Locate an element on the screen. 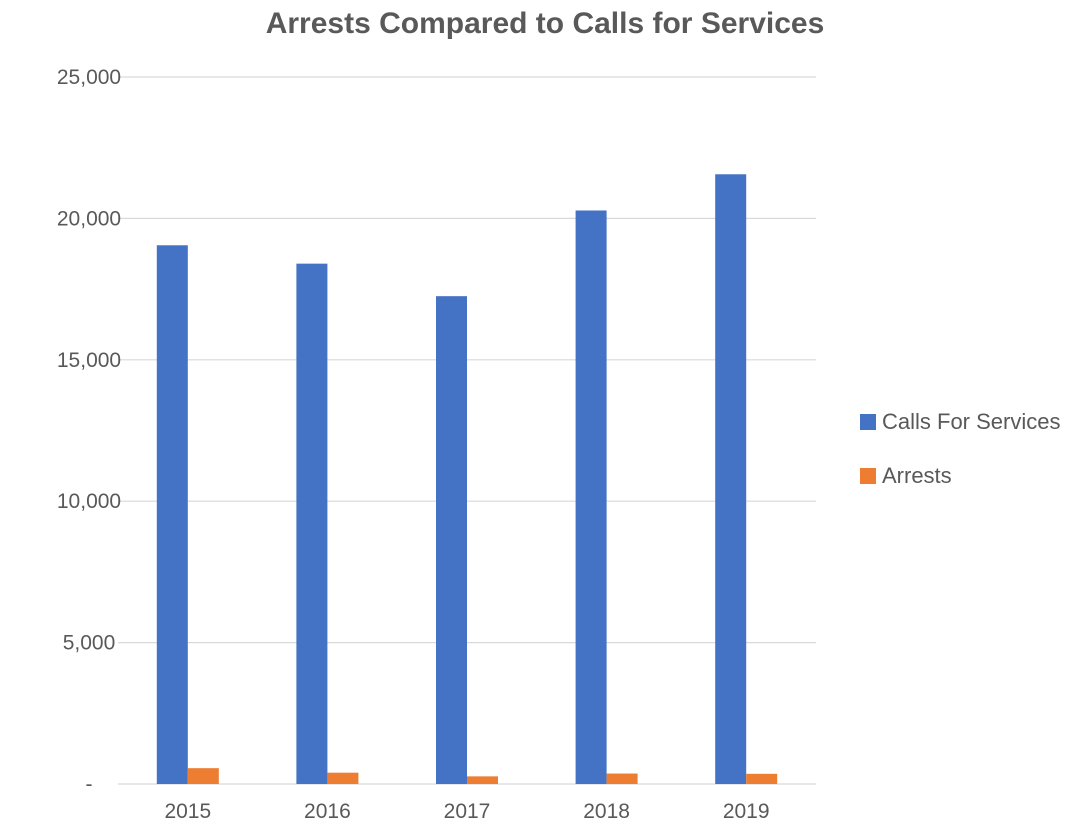 The height and width of the screenshot is (834, 1089). legend-label: Arrests is located at coordinates (917, 475).